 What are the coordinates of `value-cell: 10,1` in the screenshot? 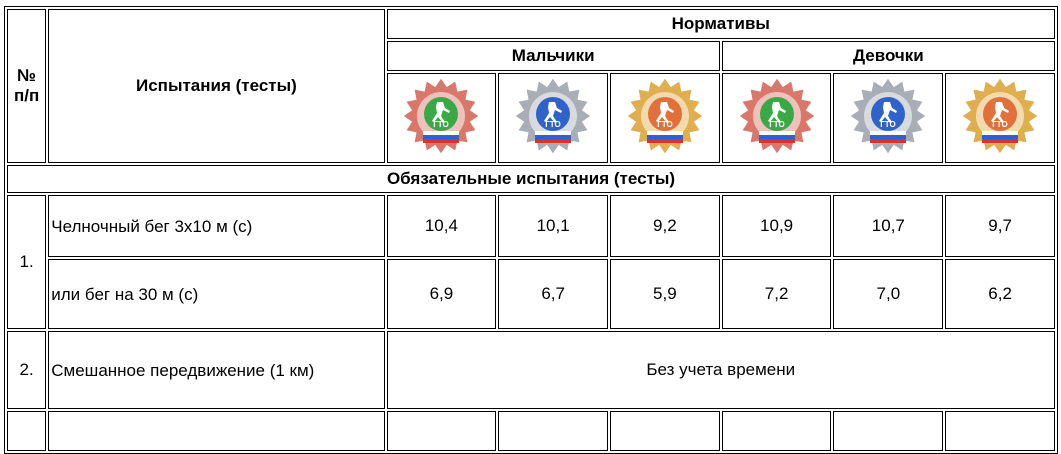 It's located at (553, 226).